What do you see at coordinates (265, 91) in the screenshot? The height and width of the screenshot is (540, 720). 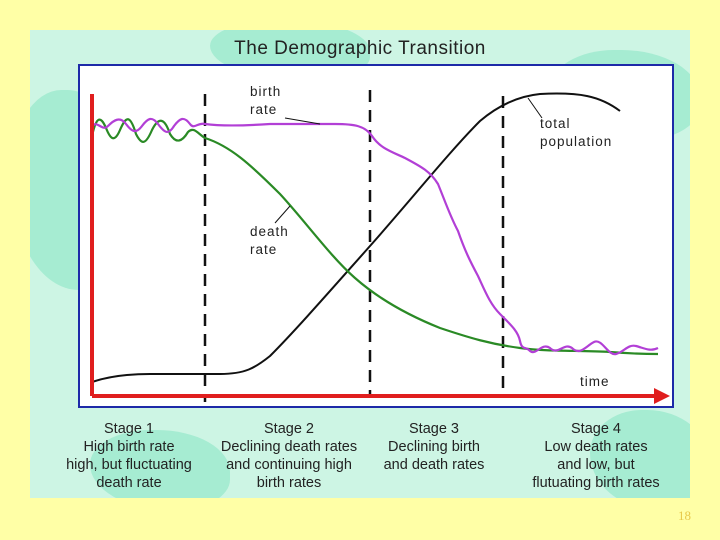 I see `birth-rate-label-line1: birth` at bounding box center [265, 91].